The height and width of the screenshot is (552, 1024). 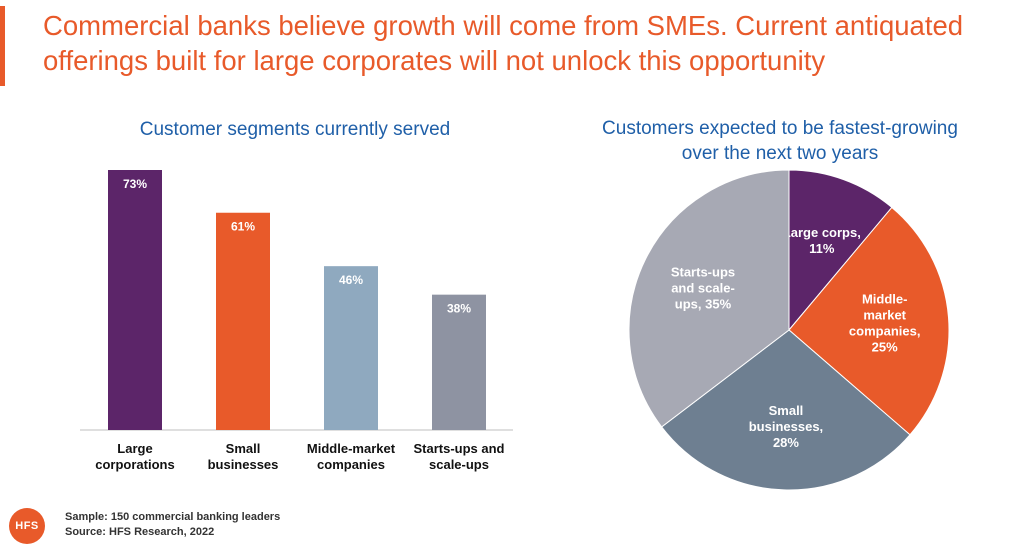 What do you see at coordinates (459, 309) in the screenshot?
I see `bar-value-label-3: 38%` at bounding box center [459, 309].